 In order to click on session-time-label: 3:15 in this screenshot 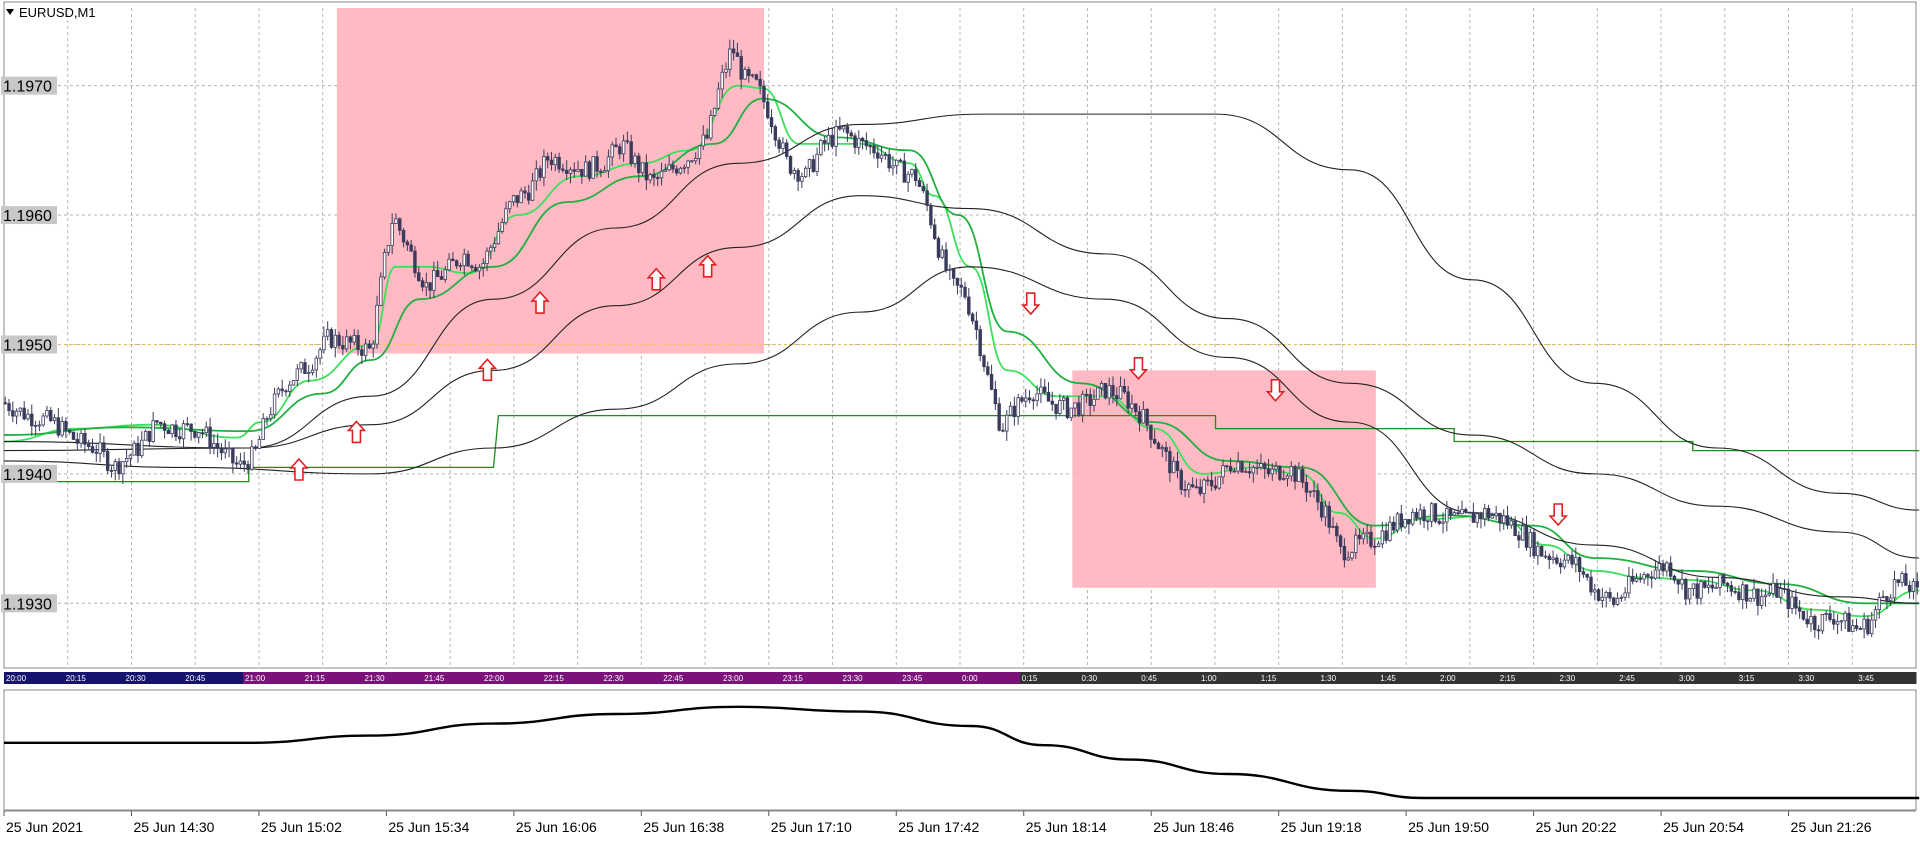, I will do `click(1747, 678)`.